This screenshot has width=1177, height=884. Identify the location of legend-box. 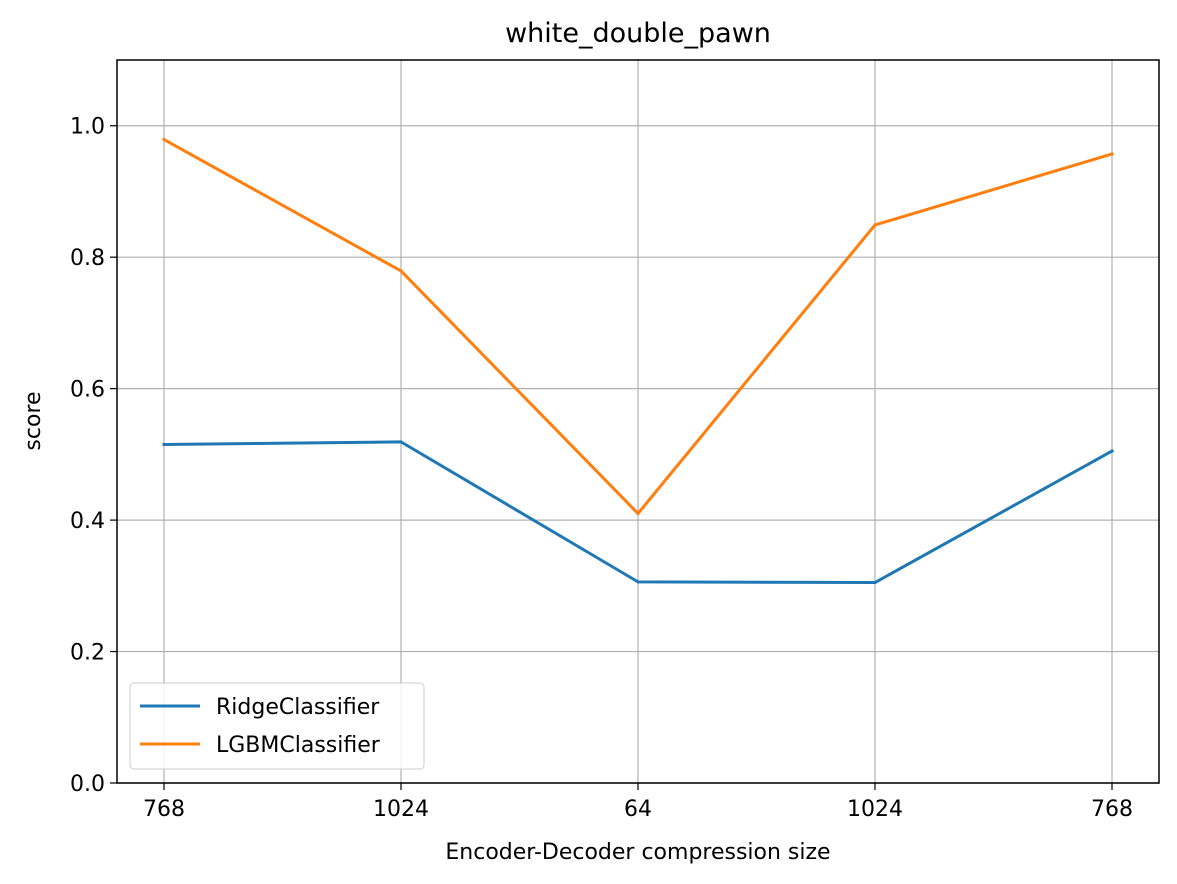
(277, 726).